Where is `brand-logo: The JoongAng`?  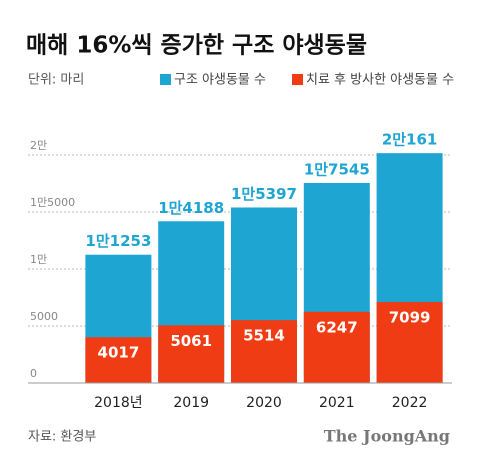
brand-logo: The JoongAng is located at coordinates (387, 436).